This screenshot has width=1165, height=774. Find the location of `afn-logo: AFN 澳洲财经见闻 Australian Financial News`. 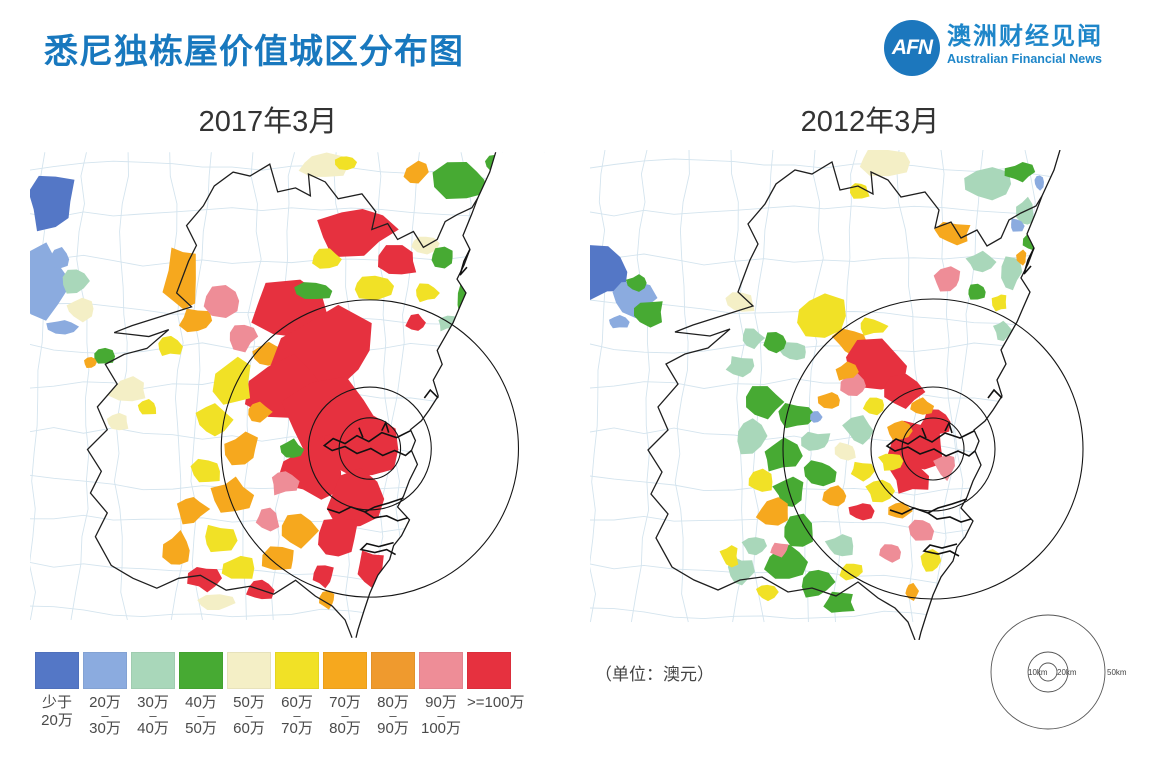

afn-logo: AFN 澳洲财经见闻 Australian Financial News is located at coordinates (993, 48).